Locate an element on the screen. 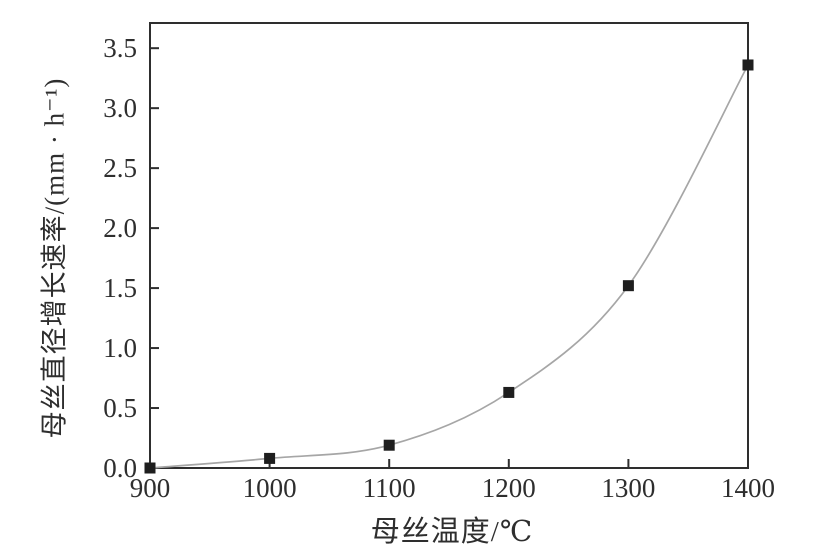 This screenshot has height=553, width=824. y-tick-label: 3.5 is located at coordinates (120, 48).